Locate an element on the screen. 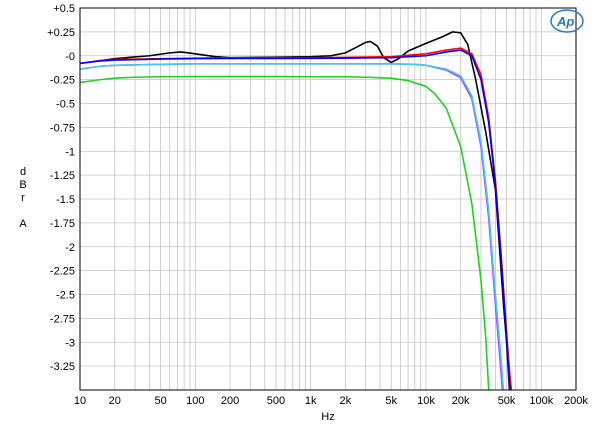 The height and width of the screenshot is (434, 600). y-axis-title-line: r is located at coordinates (23, 198).